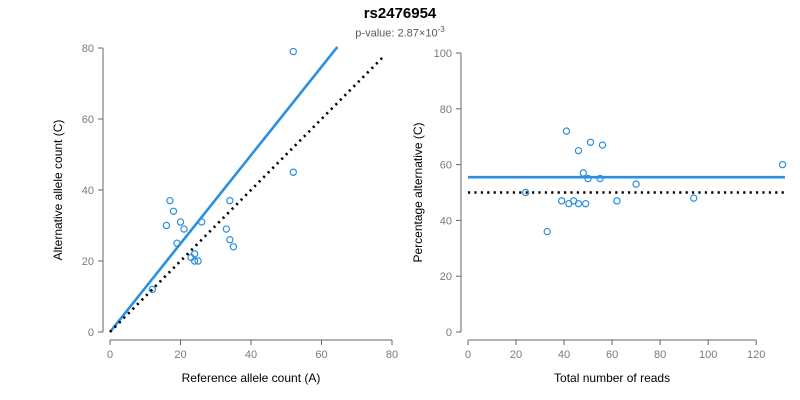 Image resolution: width=800 pixels, height=400 pixels. Describe the element at coordinates (612, 378) in the screenshot. I see `x-axis-title: Total number of reads` at that location.